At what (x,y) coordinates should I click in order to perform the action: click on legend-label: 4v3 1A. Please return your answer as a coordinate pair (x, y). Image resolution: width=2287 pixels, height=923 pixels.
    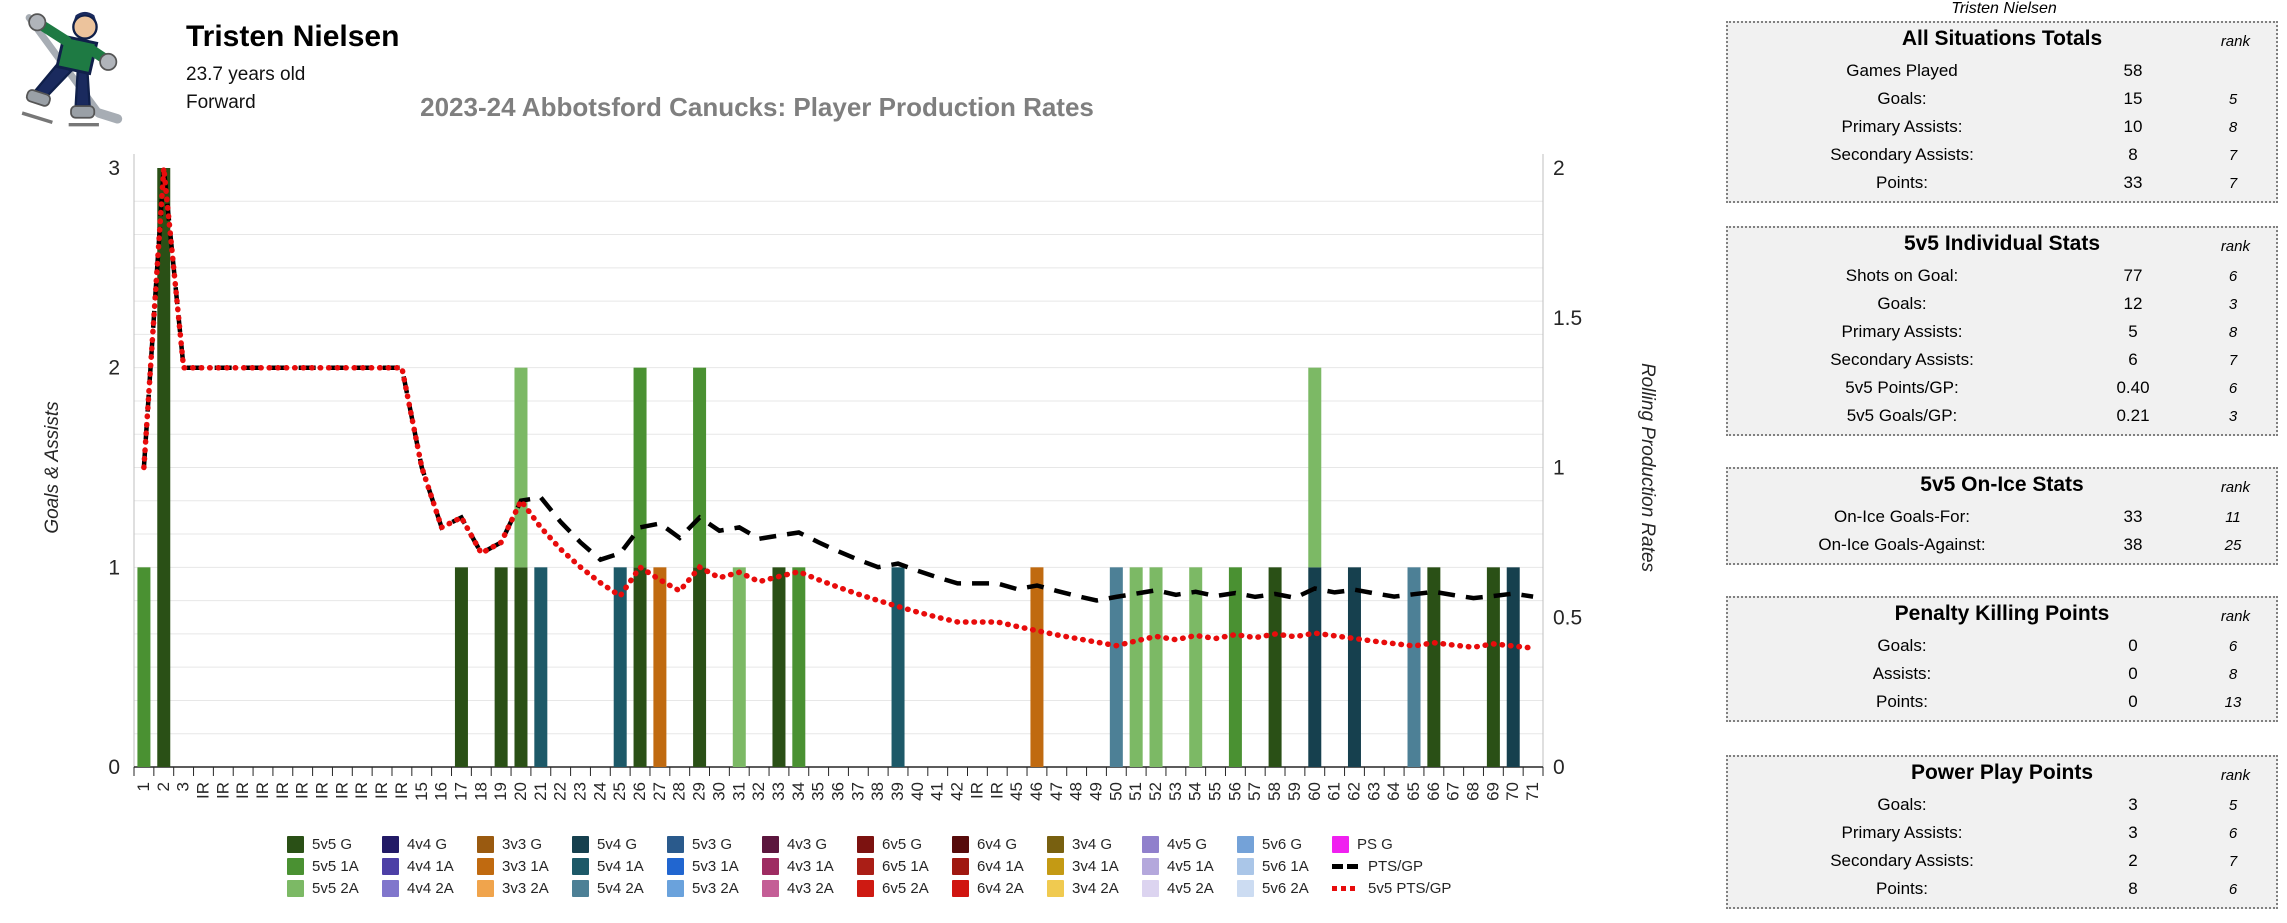
    Looking at the image, I should click on (810, 866).